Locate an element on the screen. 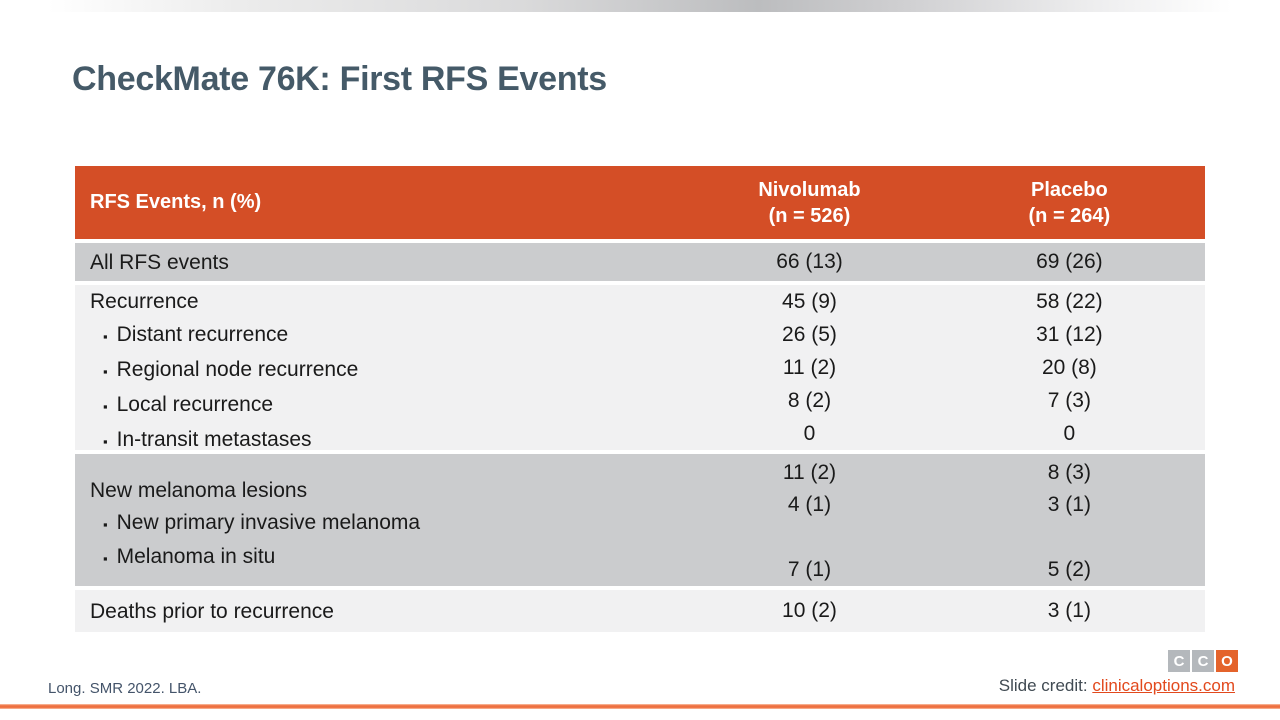 Image resolution: width=1280 pixels, height=720 pixels. cell-nivolumab-value: 4 (1) is located at coordinates (809, 504).